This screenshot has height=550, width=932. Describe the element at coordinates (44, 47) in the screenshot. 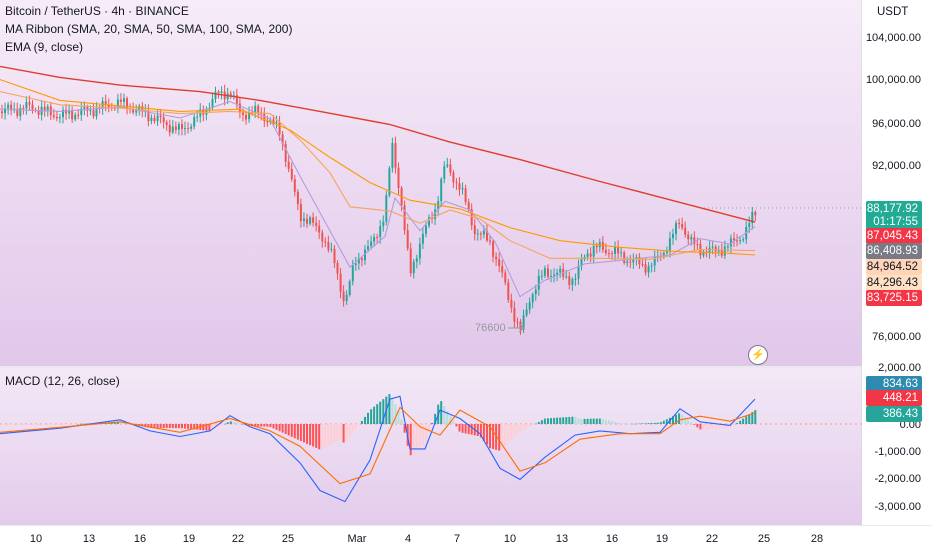

I see `indicator-ema: EMA (9, close)` at that location.